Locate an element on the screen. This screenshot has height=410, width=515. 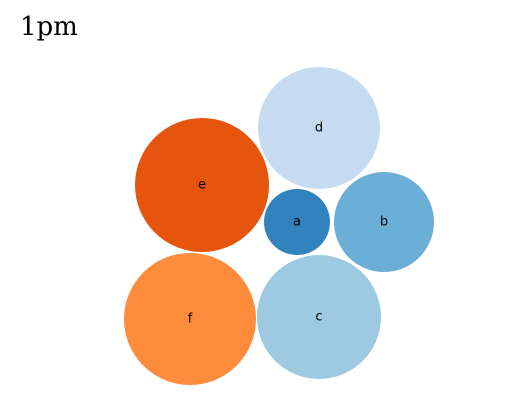
bubble-f is located at coordinates (190, 319).